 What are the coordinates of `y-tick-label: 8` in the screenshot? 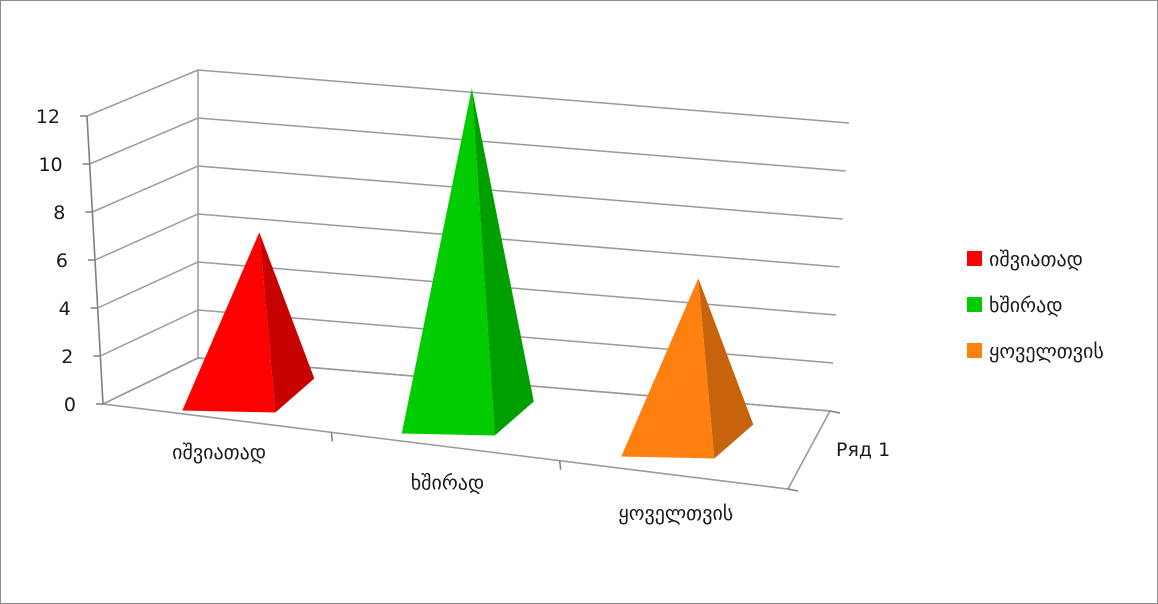 It's located at (59, 213).